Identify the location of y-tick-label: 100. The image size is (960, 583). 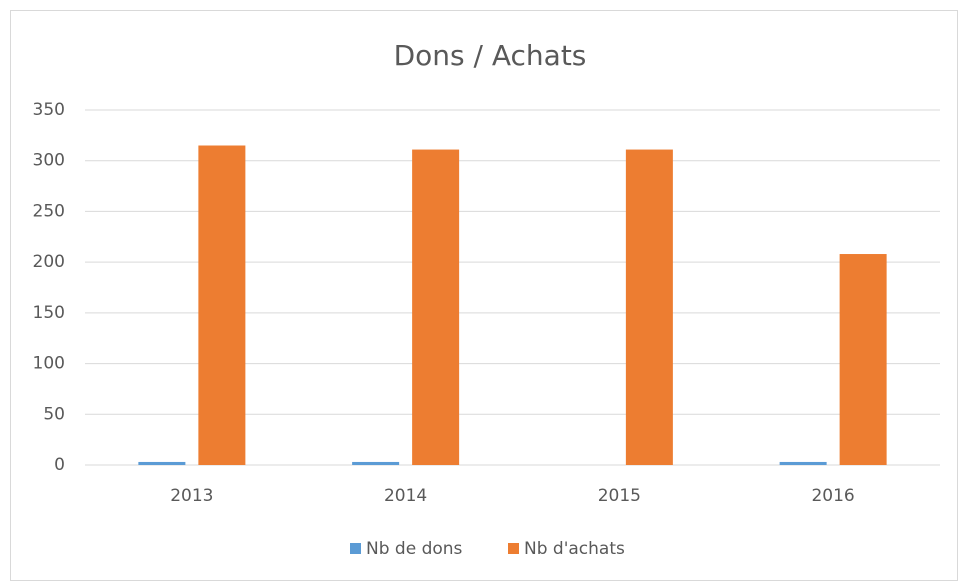
(49, 364).